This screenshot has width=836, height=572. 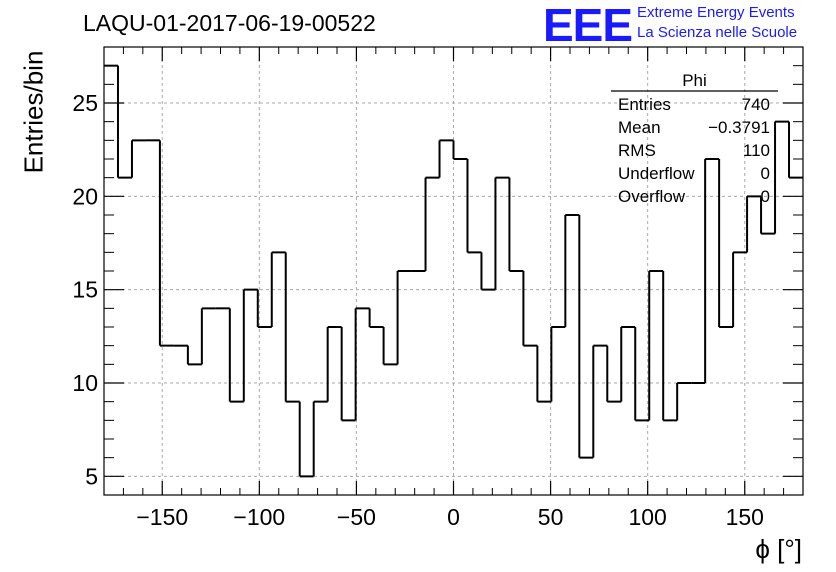 I want to click on x-tick-label: 0, so click(x=453, y=517).